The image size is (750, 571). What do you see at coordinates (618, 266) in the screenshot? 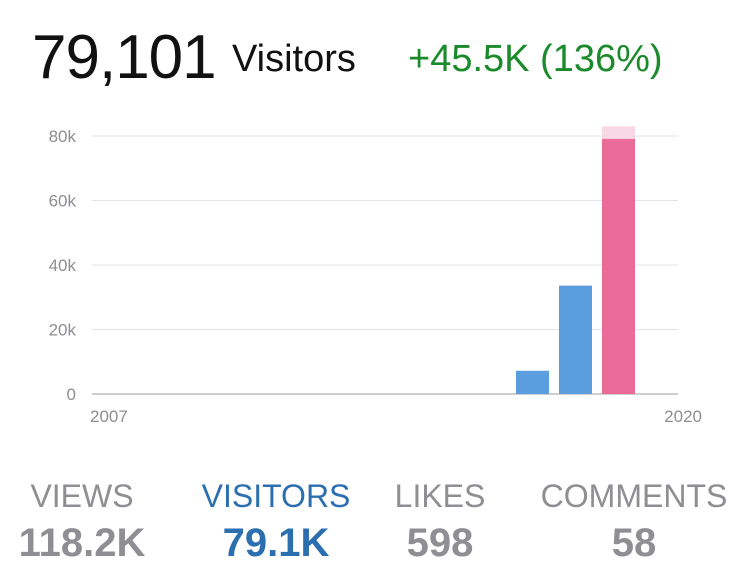
I see `bar-current-period` at bounding box center [618, 266].